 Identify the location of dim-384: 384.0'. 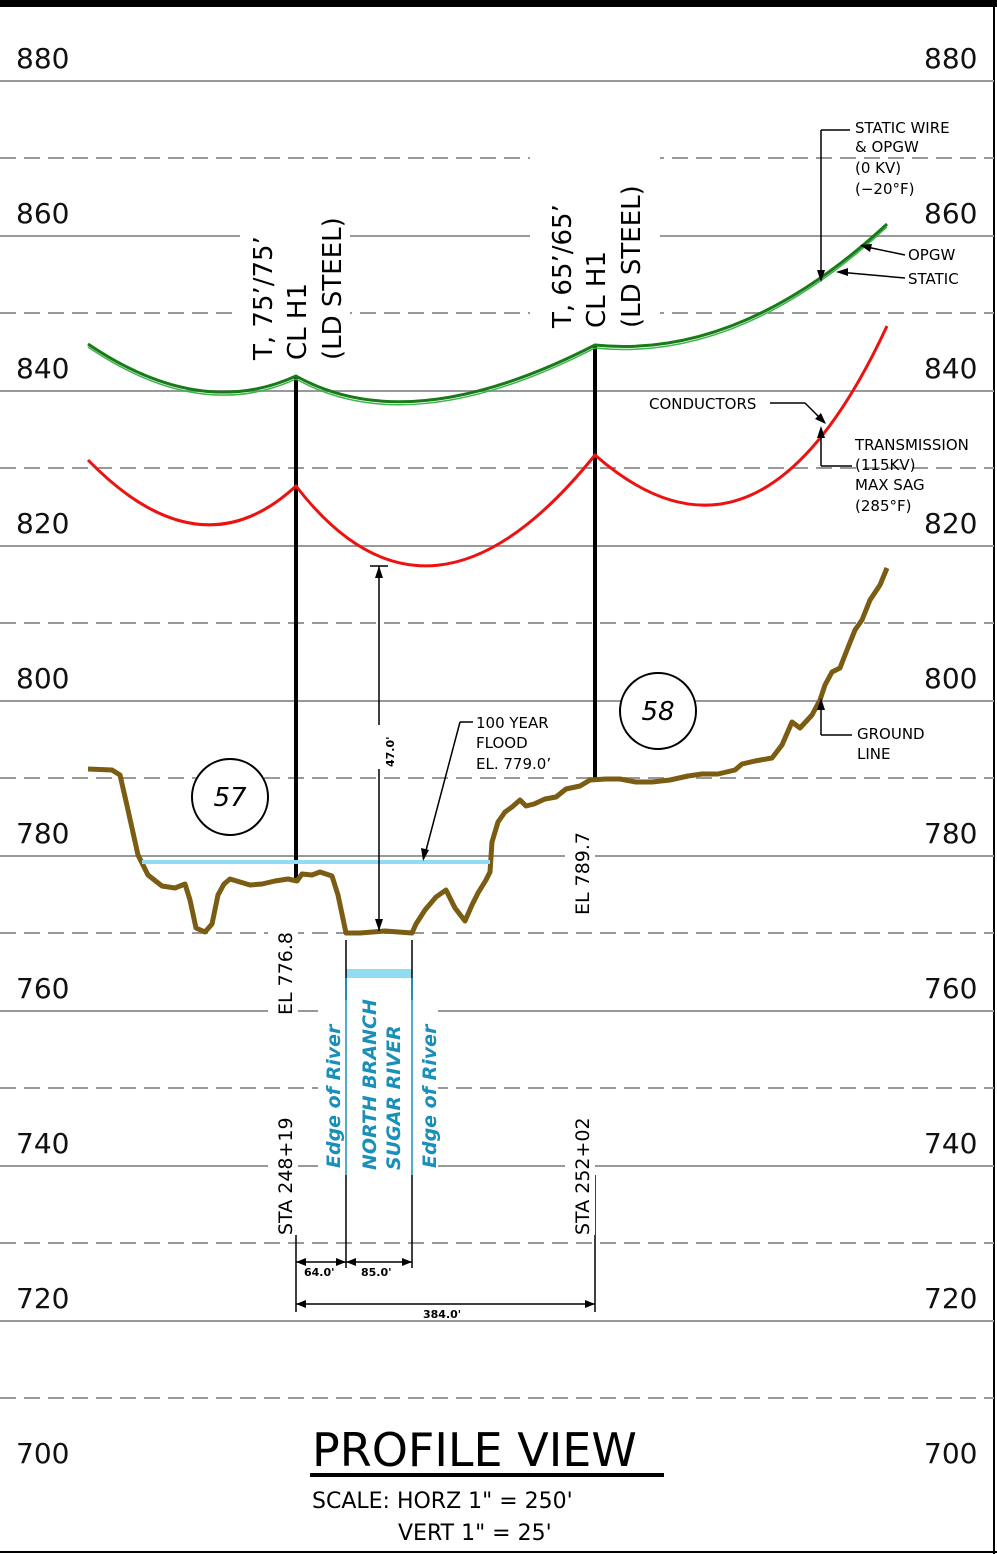
(442, 1314).